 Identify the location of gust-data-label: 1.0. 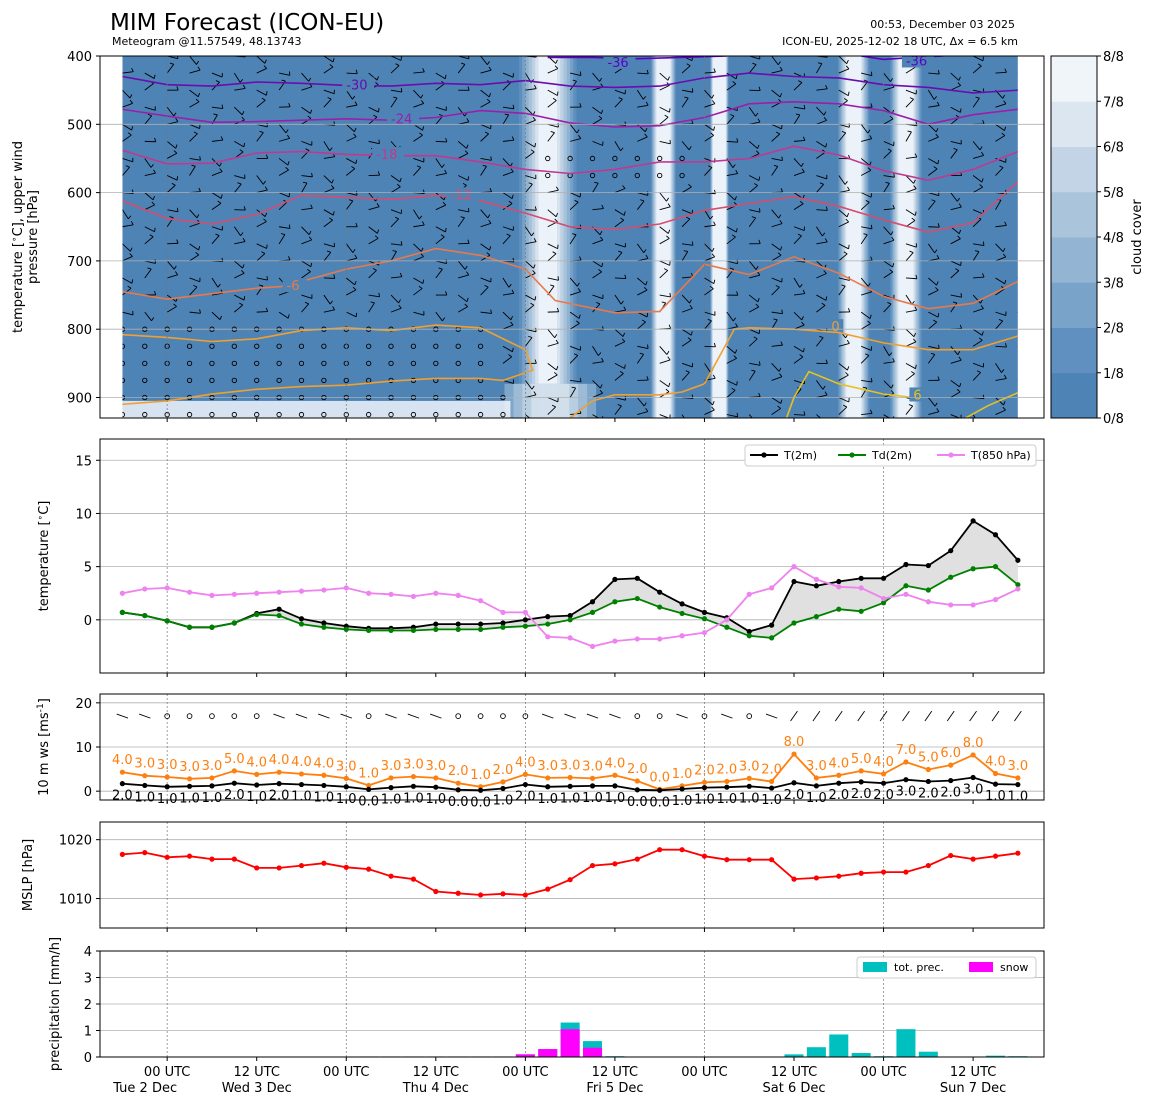
(682, 774).